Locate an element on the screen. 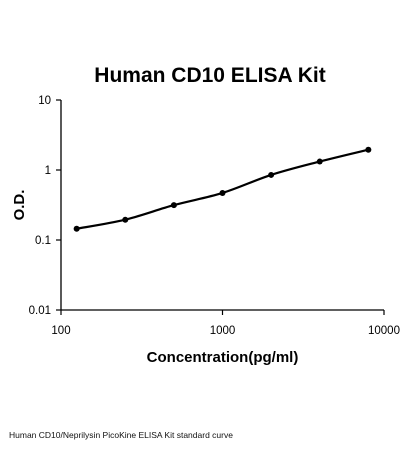 This screenshot has height=450, width=420. y-axis-ticks: 10 1 0.1 0.01 is located at coordinates (45, 206).